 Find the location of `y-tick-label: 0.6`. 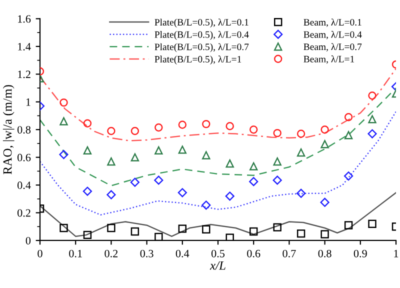

y-tick-label: 0.6 is located at coordinates (24, 158).